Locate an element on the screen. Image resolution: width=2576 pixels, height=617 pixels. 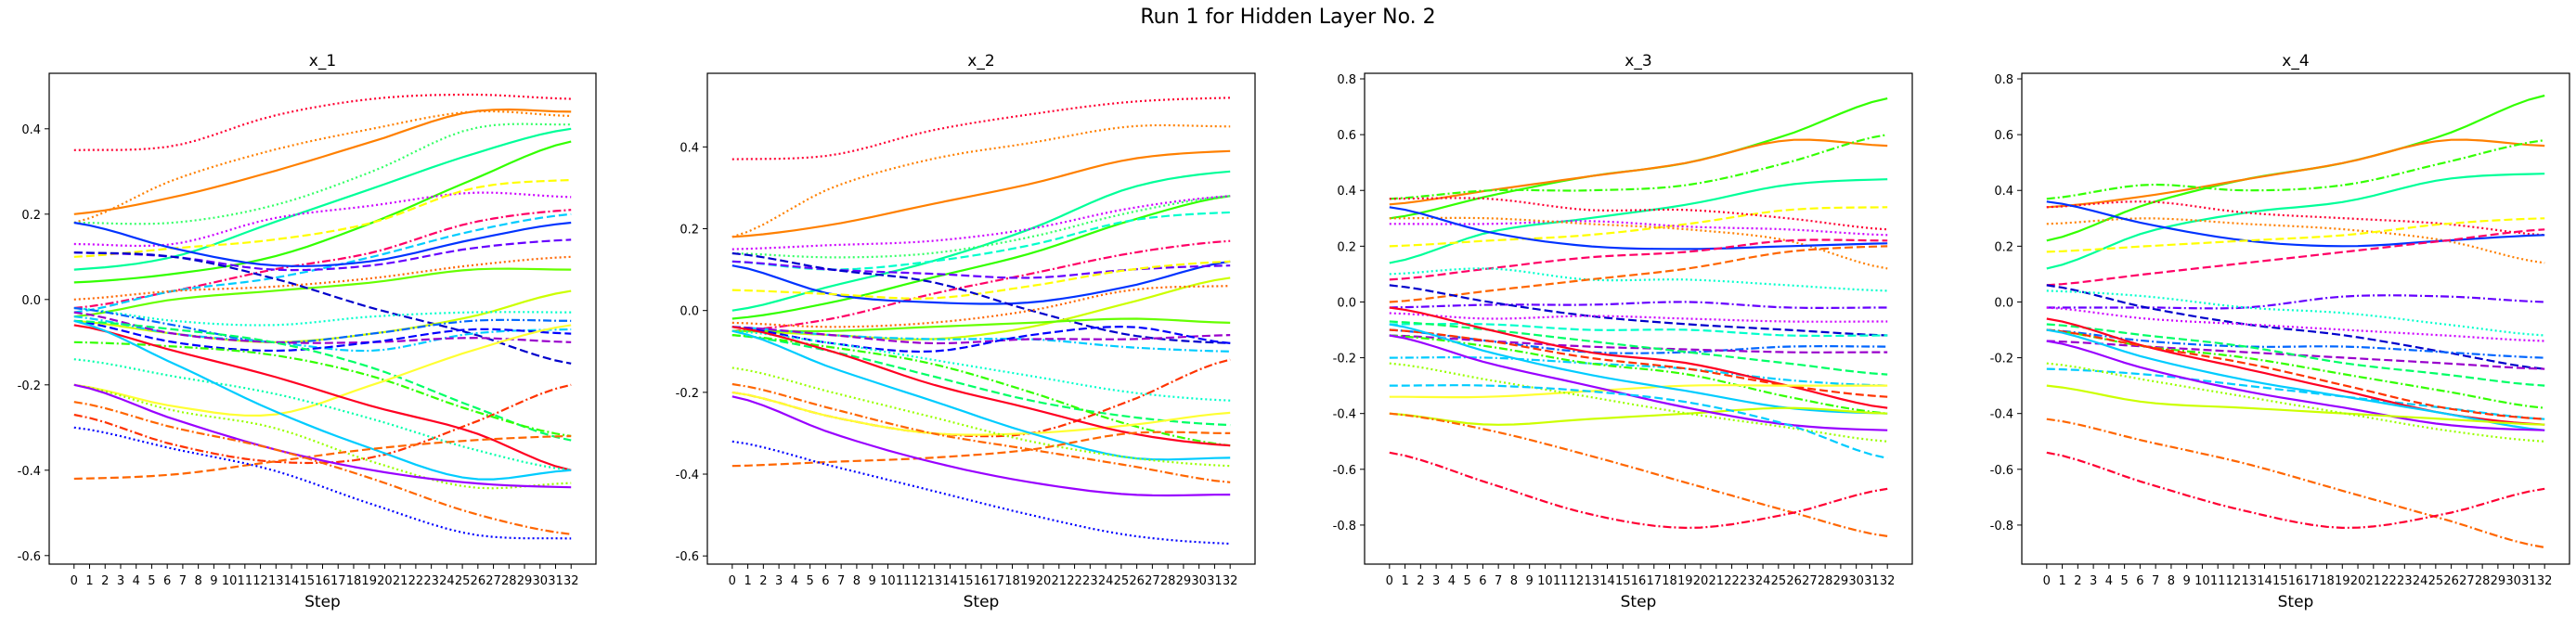
x-tick-label: 30 is located at coordinates (1199, 581).